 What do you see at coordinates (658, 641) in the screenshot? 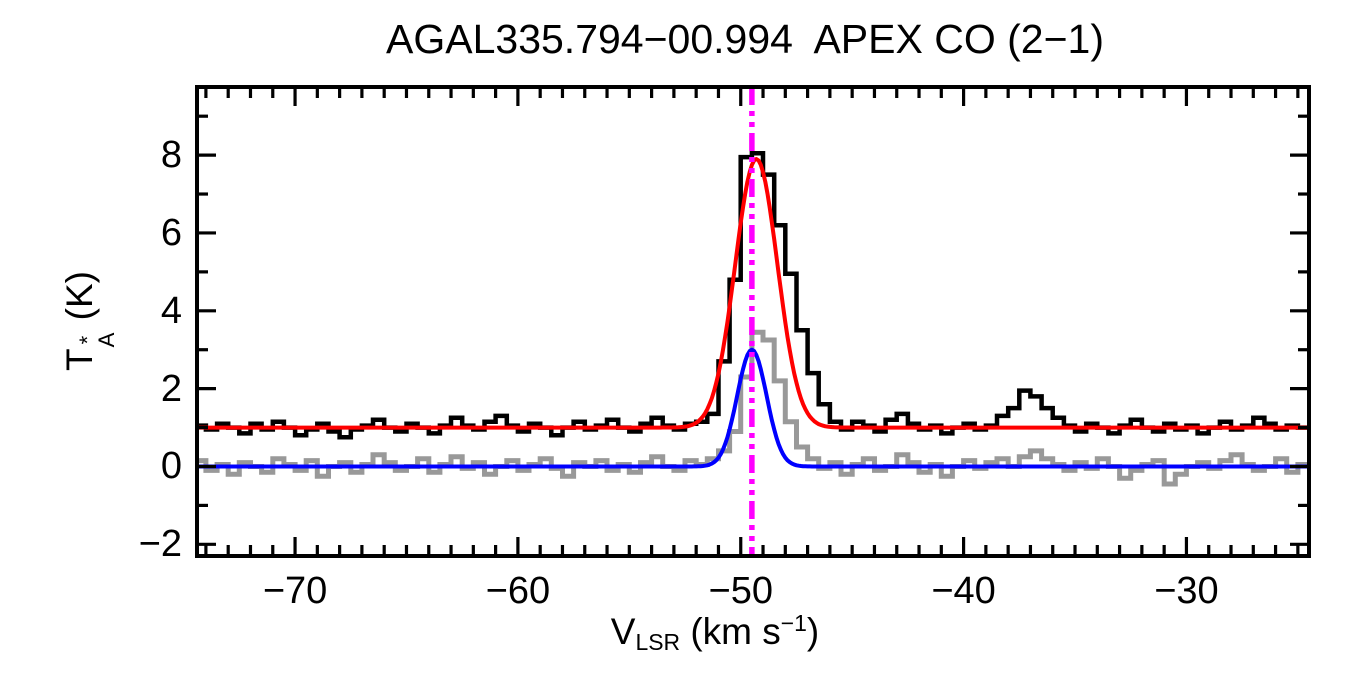
I see `x-axis-label-subscript: LSR` at bounding box center [658, 641].